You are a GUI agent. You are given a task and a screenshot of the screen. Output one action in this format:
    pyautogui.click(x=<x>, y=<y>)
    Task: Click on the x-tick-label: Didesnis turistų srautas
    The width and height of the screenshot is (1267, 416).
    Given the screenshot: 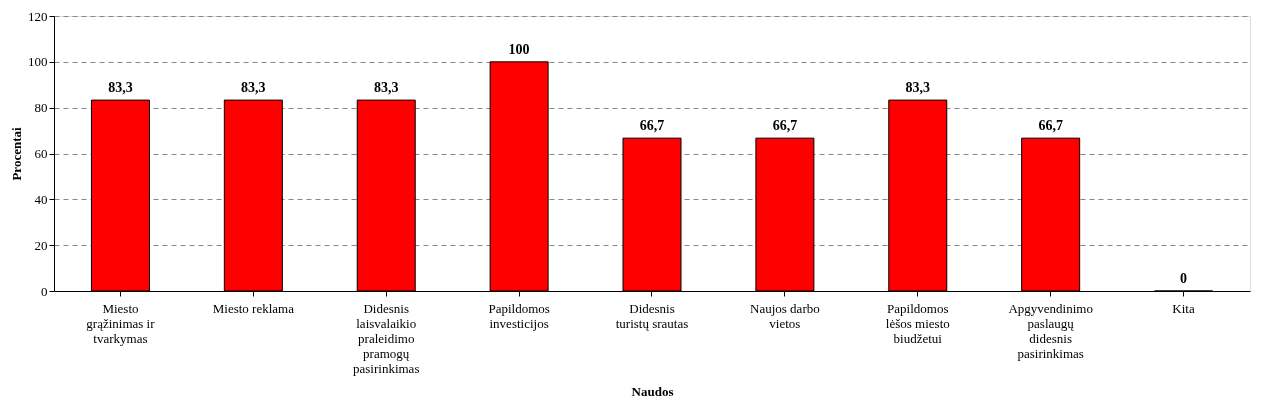 What is the action you would take?
    pyautogui.click(x=652, y=315)
    